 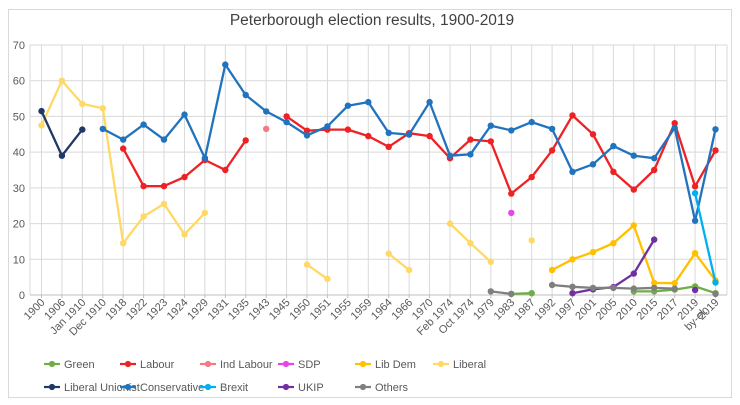 I want to click on legend-item-labour: Labour, so click(x=147, y=365).